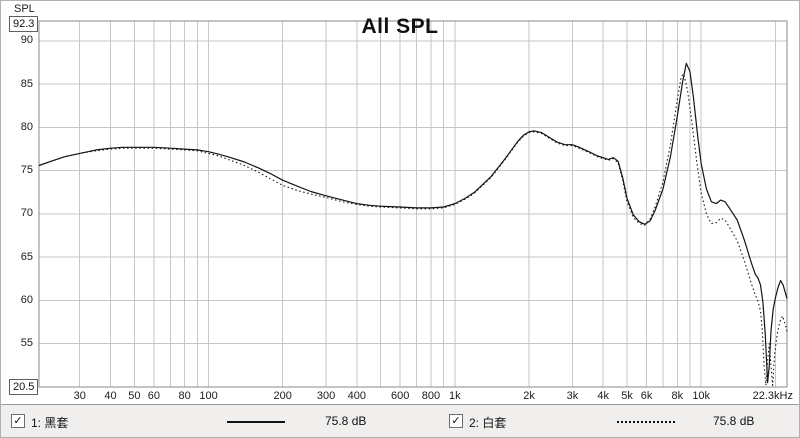 This screenshot has width=800, height=438. Describe the element at coordinates (26, 343) in the screenshot. I see `y-tick-label: 55` at that location.